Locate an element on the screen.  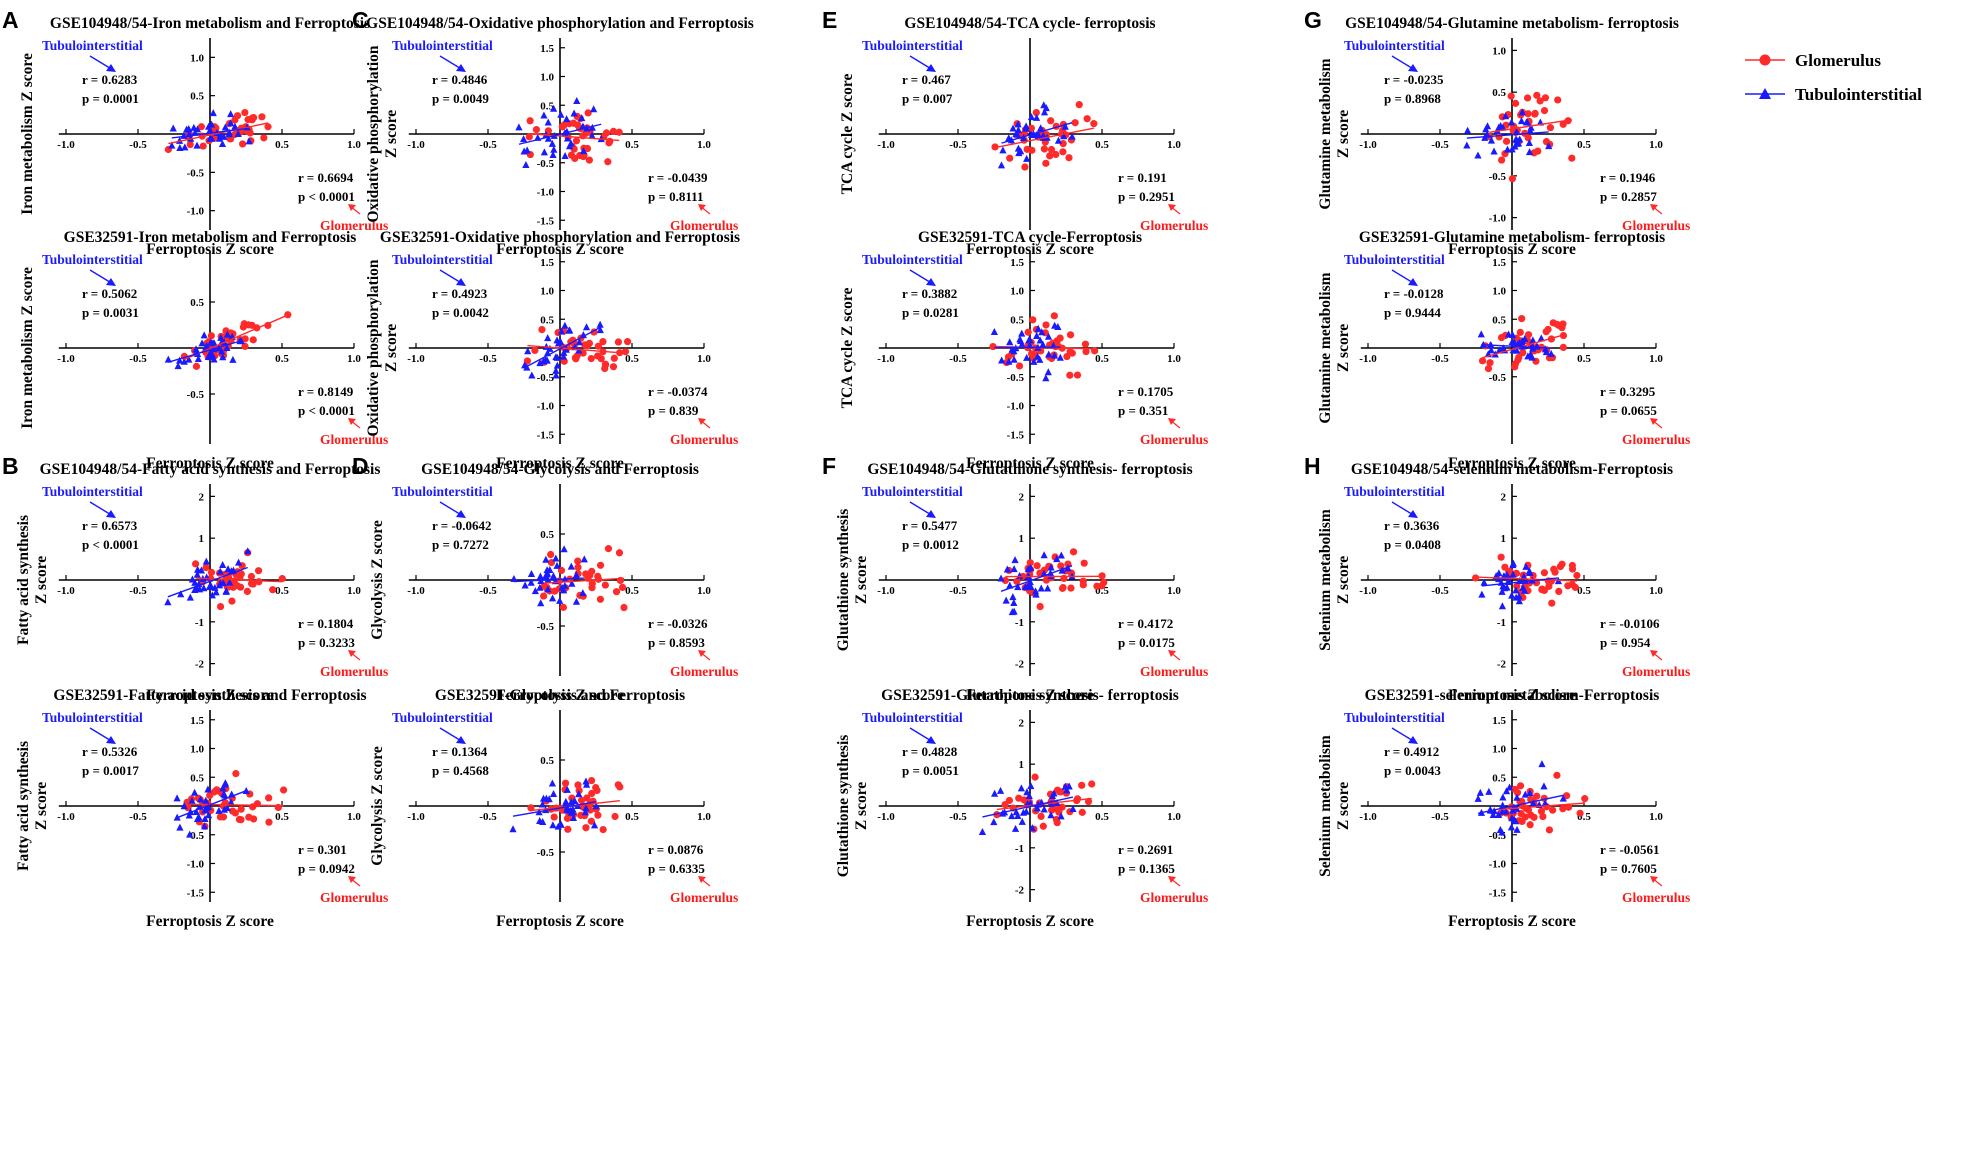
tubulointerstitial-p-value: p = 0.8968 is located at coordinates (1412, 98).